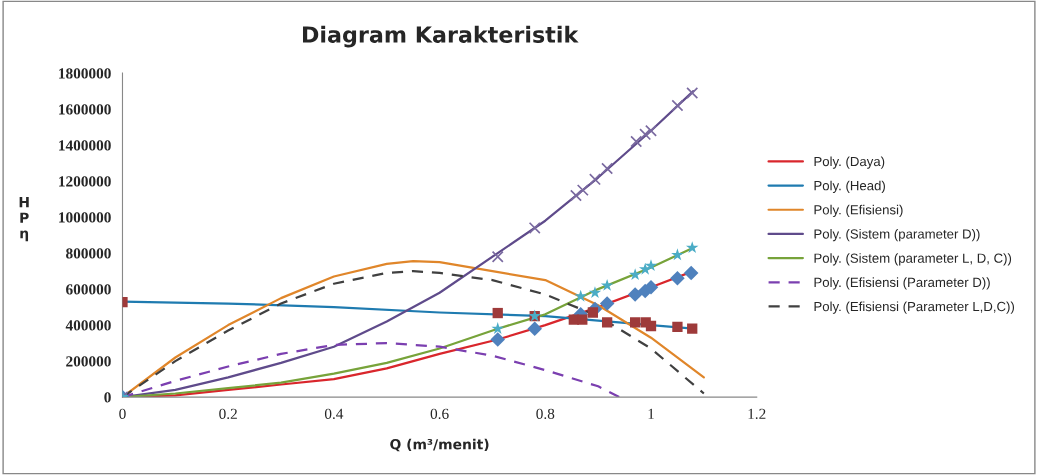 Image resolution: width=1038 pixels, height=475 pixels. What do you see at coordinates (85, 73) in the screenshot?
I see `y-tick-label: 1800000` at bounding box center [85, 73].